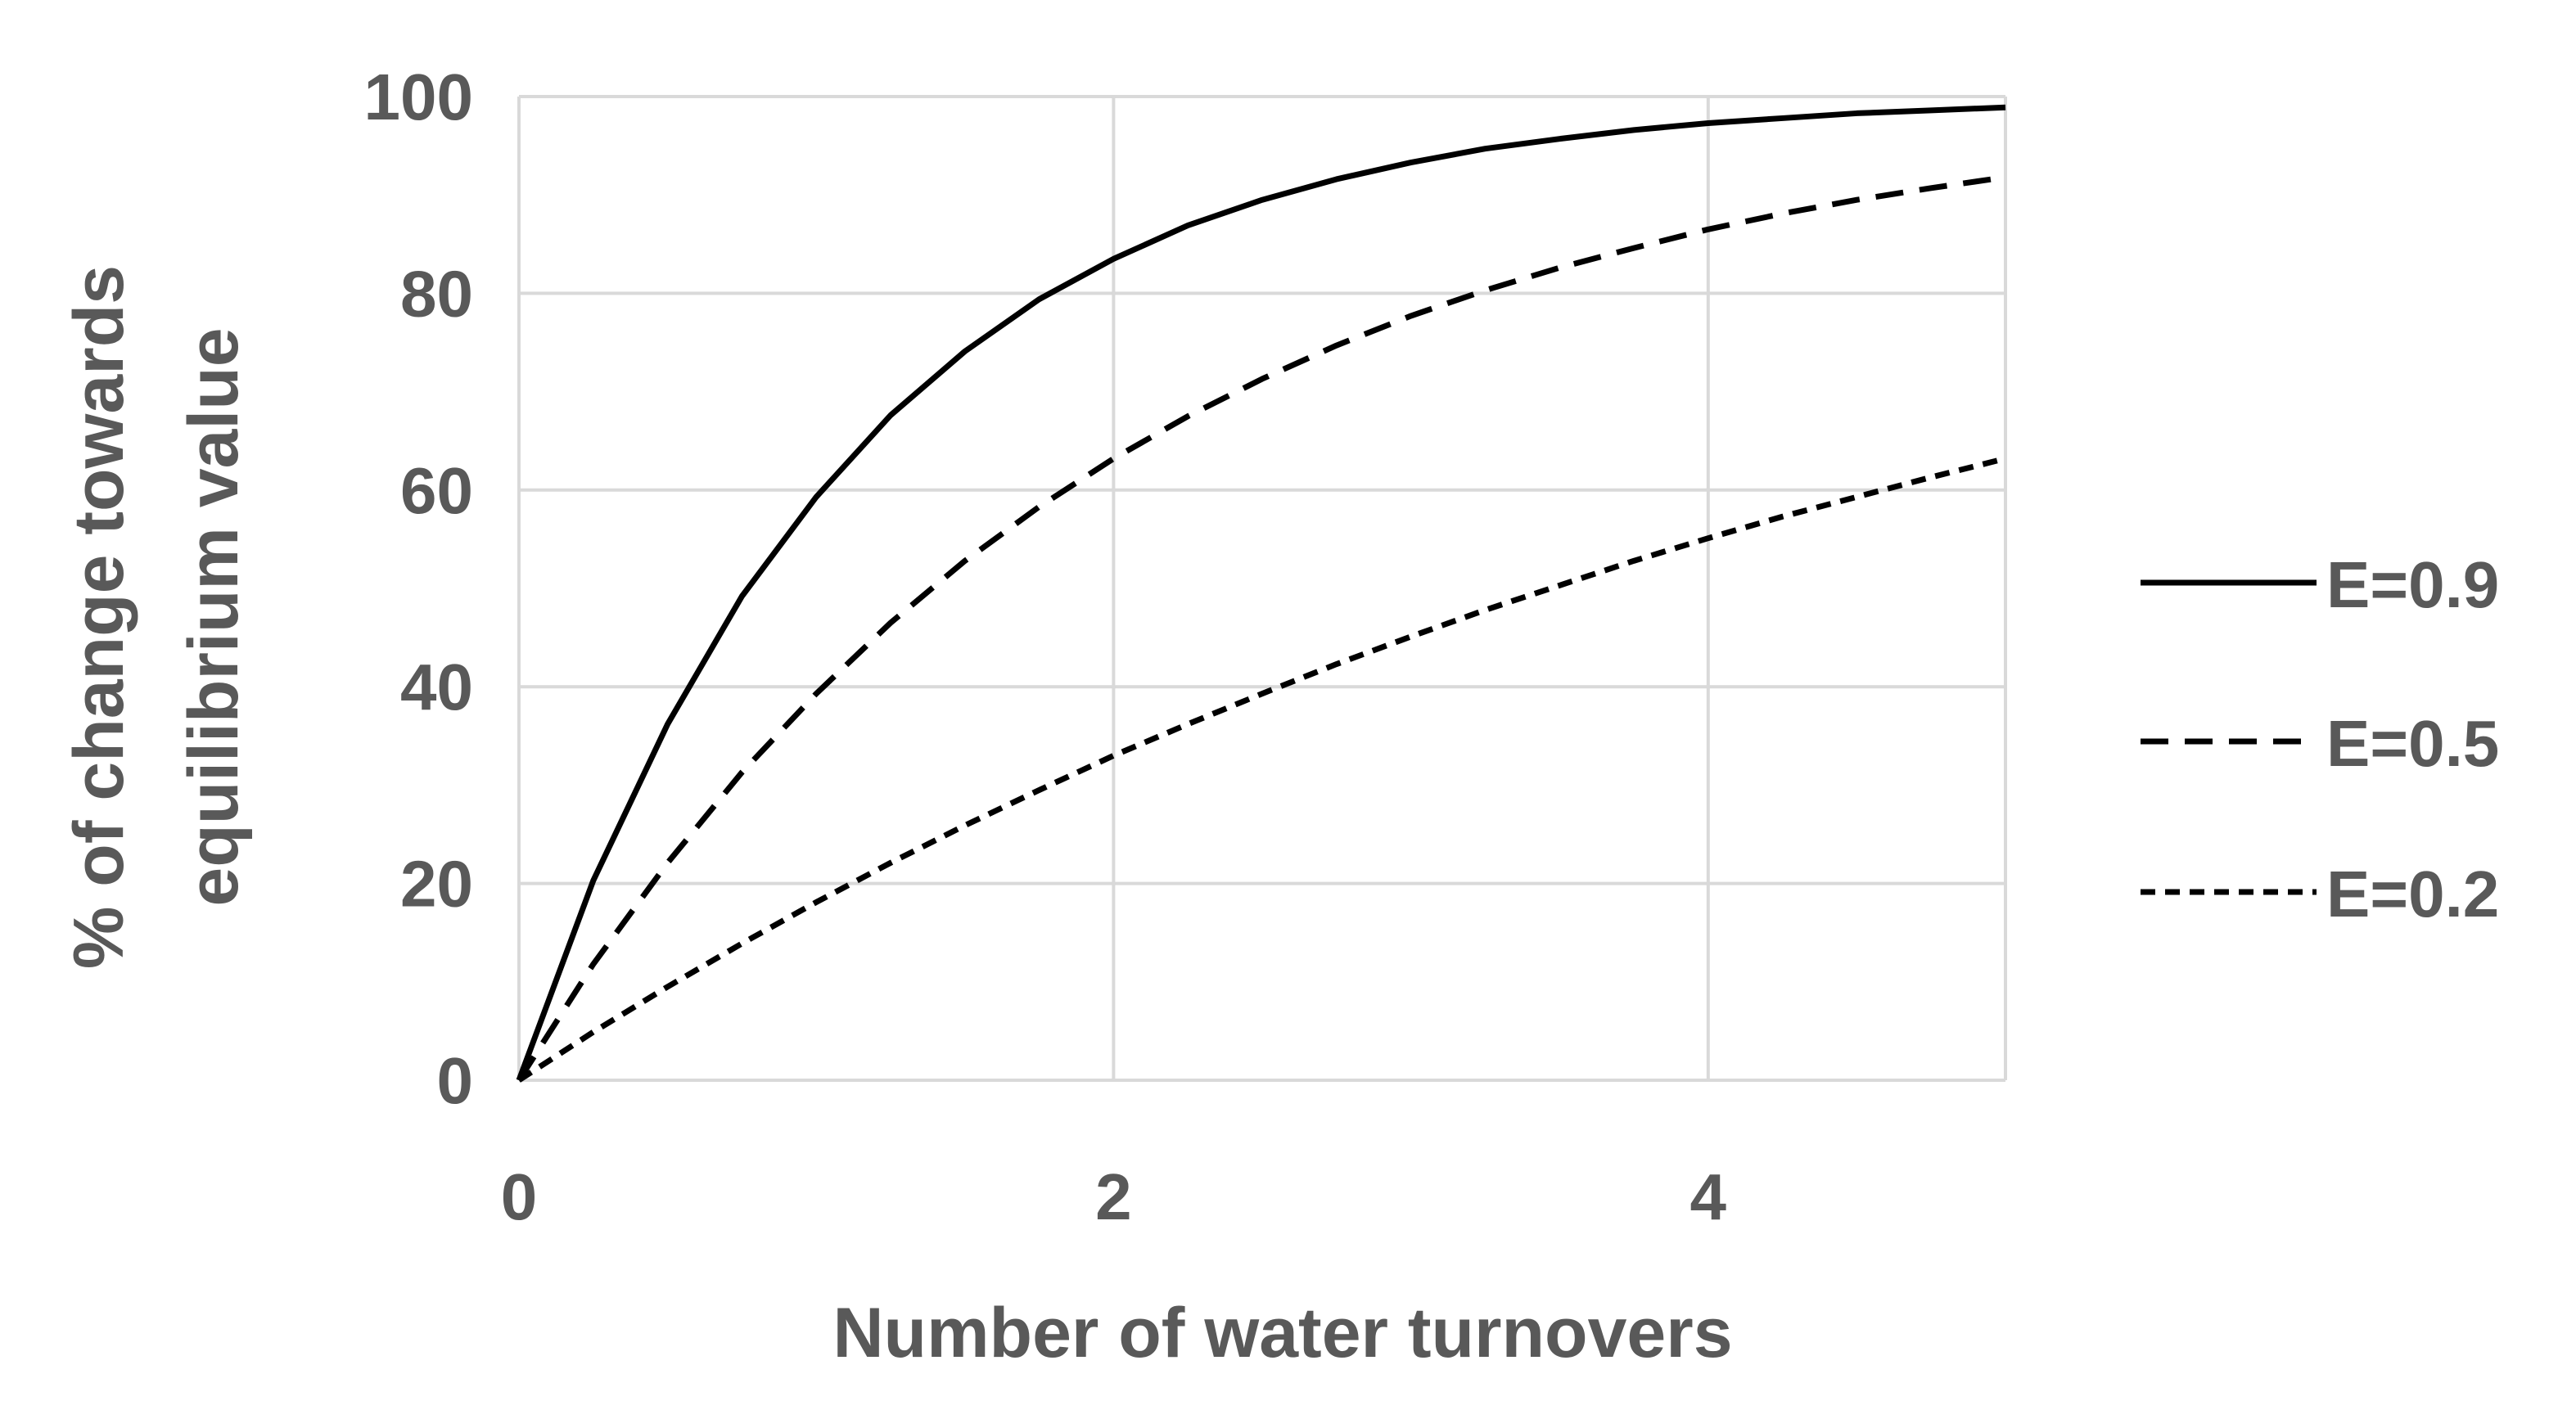 The width and height of the screenshot is (2576, 1401). I want to click on x-axis-title: Number of water turnovers, so click(1282, 1333).